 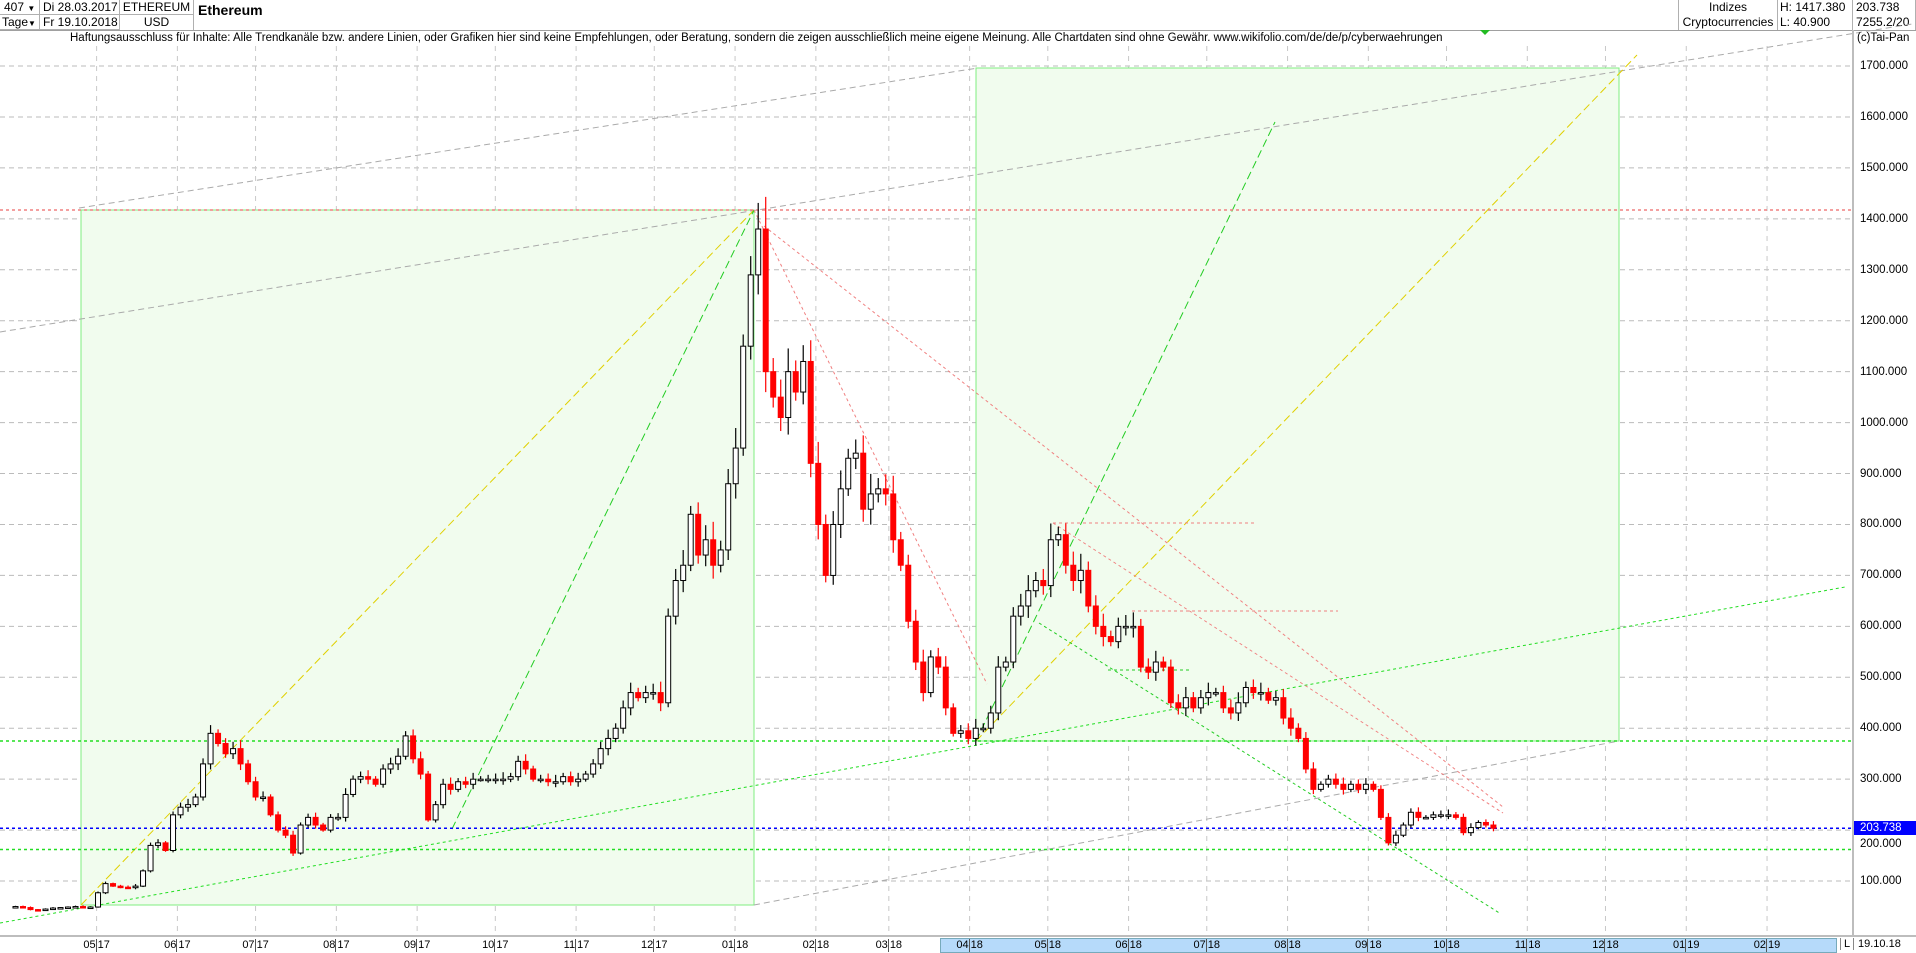 What do you see at coordinates (80, 7) in the screenshot?
I see `start-date: Di 28.03.2017` at bounding box center [80, 7].